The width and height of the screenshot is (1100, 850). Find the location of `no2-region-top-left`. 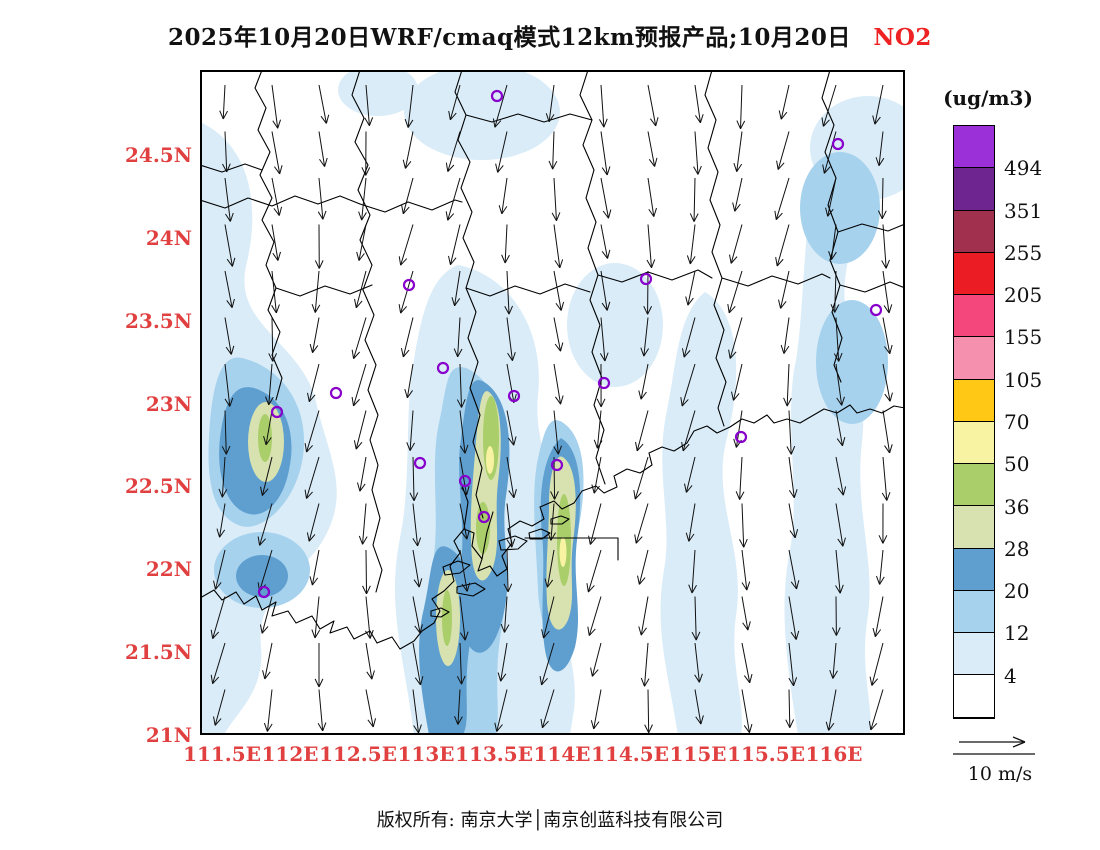

no2-region-top-left is located at coordinates (378, 93).